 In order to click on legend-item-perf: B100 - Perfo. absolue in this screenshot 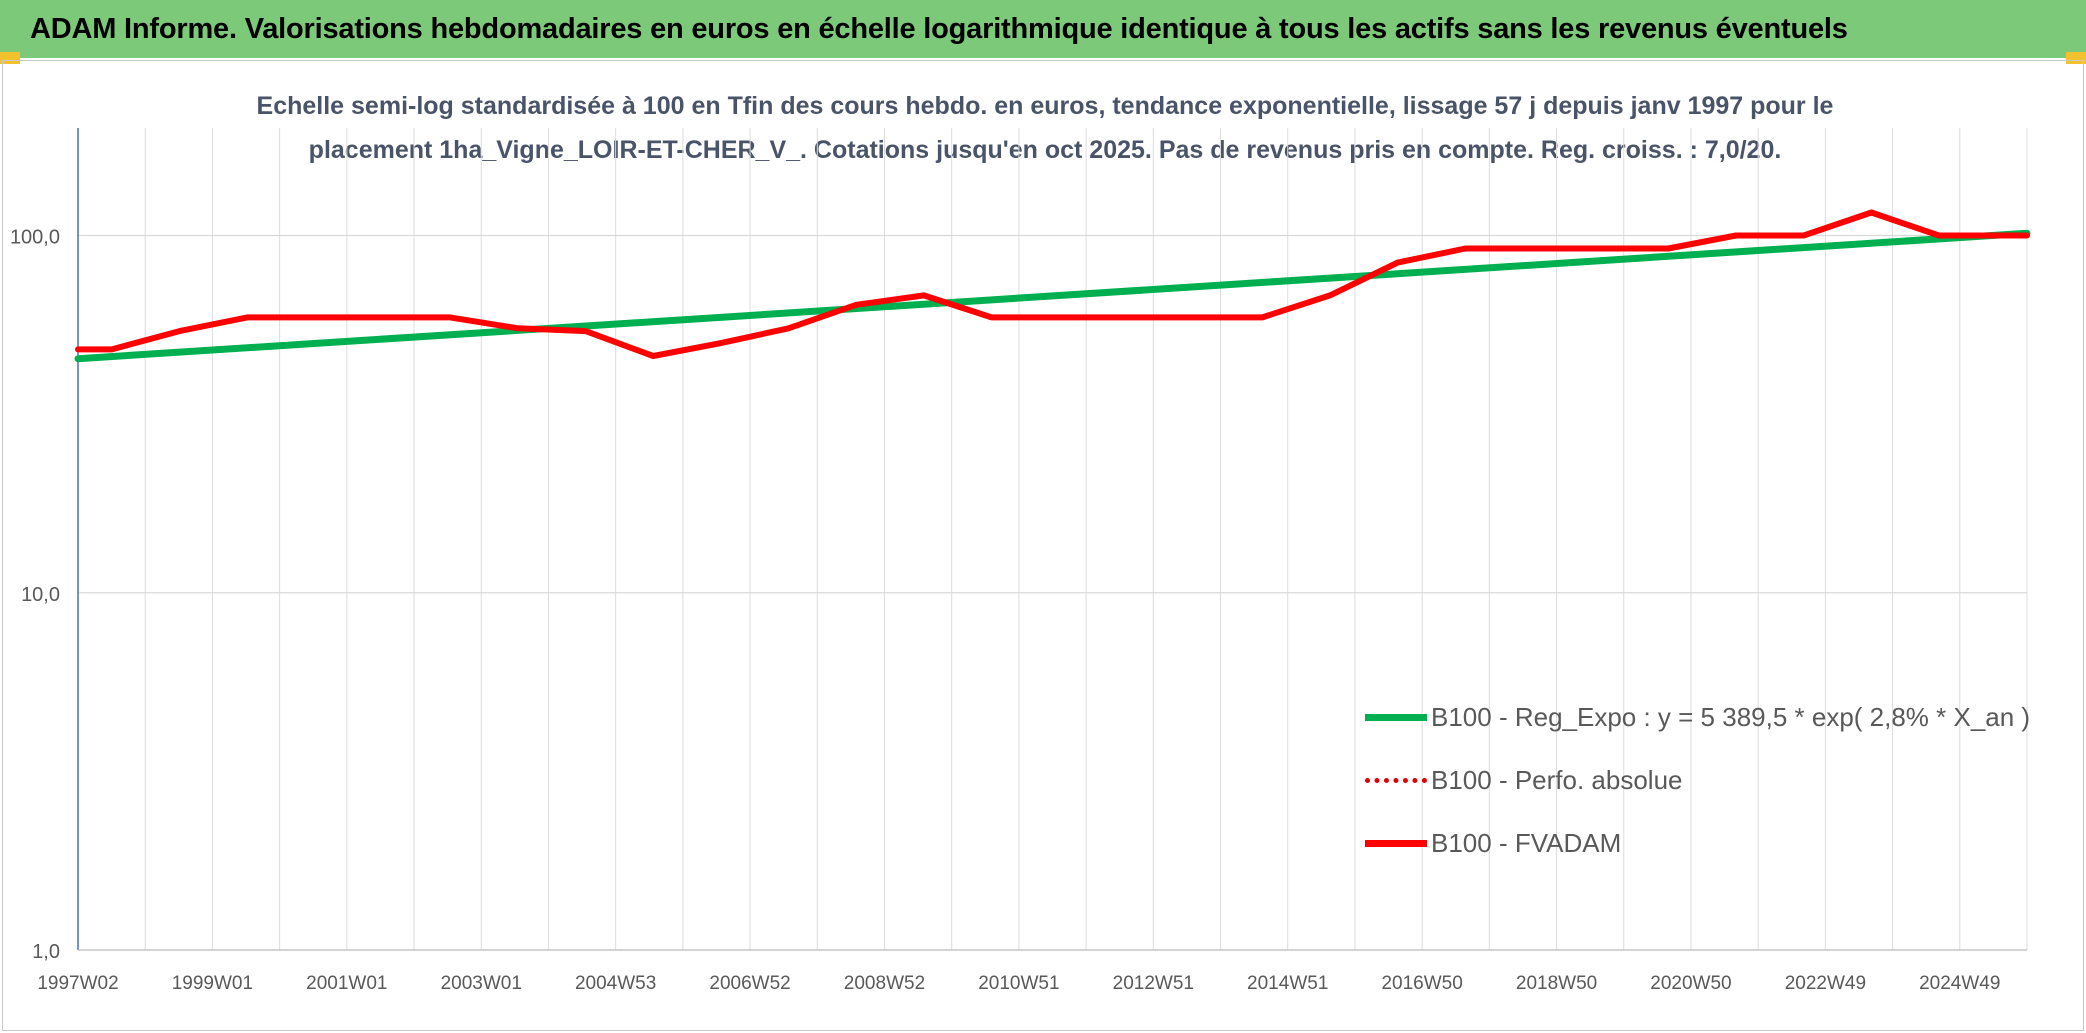, I will do `click(1715, 780)`.